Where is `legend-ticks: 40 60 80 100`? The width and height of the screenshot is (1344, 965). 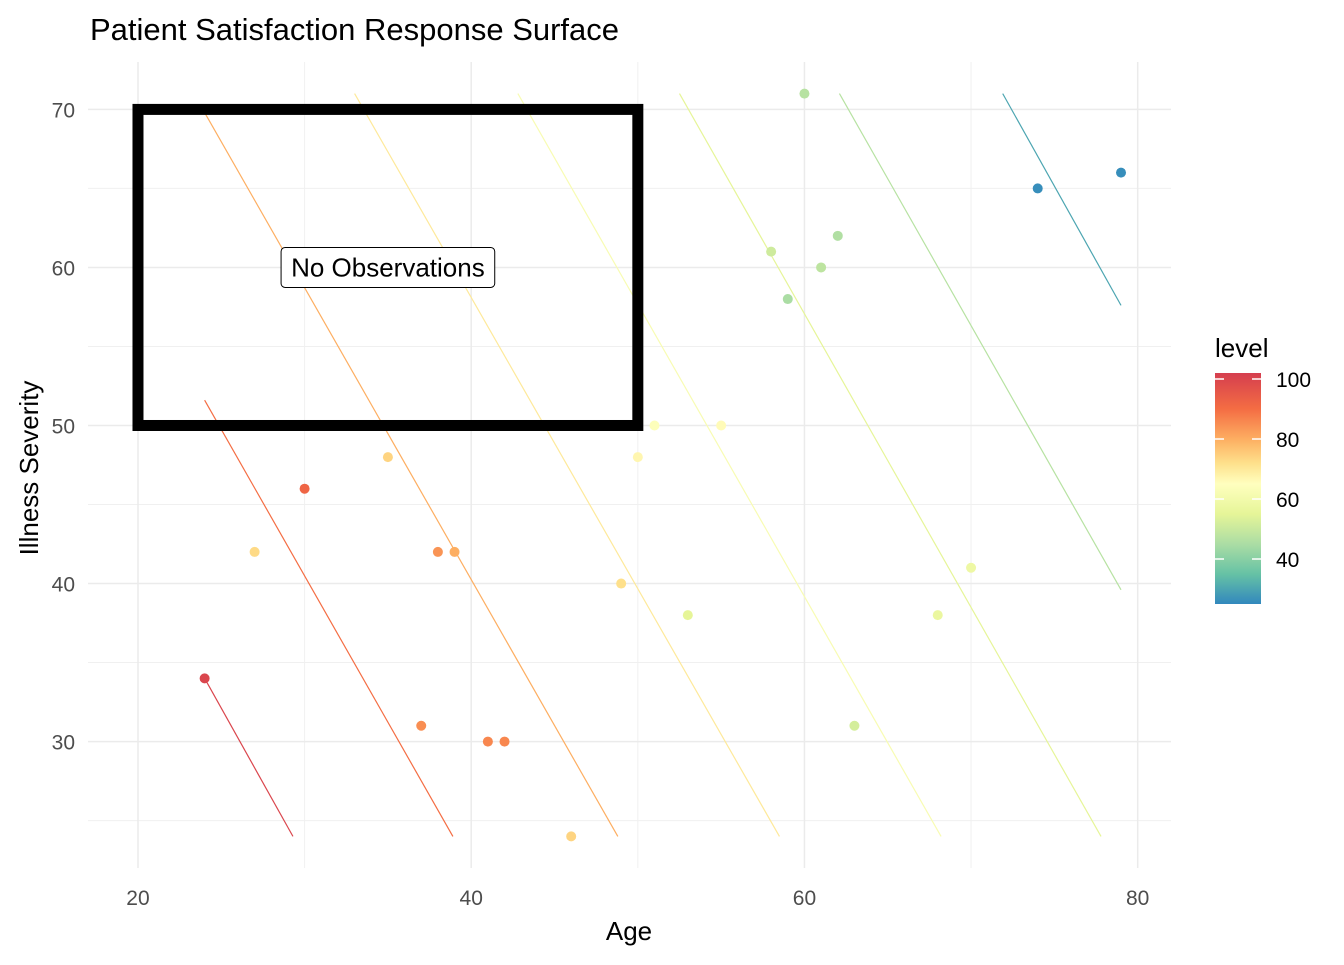 legend-ticks: 40 60 80 100 is located at coordinates (1263, 470).